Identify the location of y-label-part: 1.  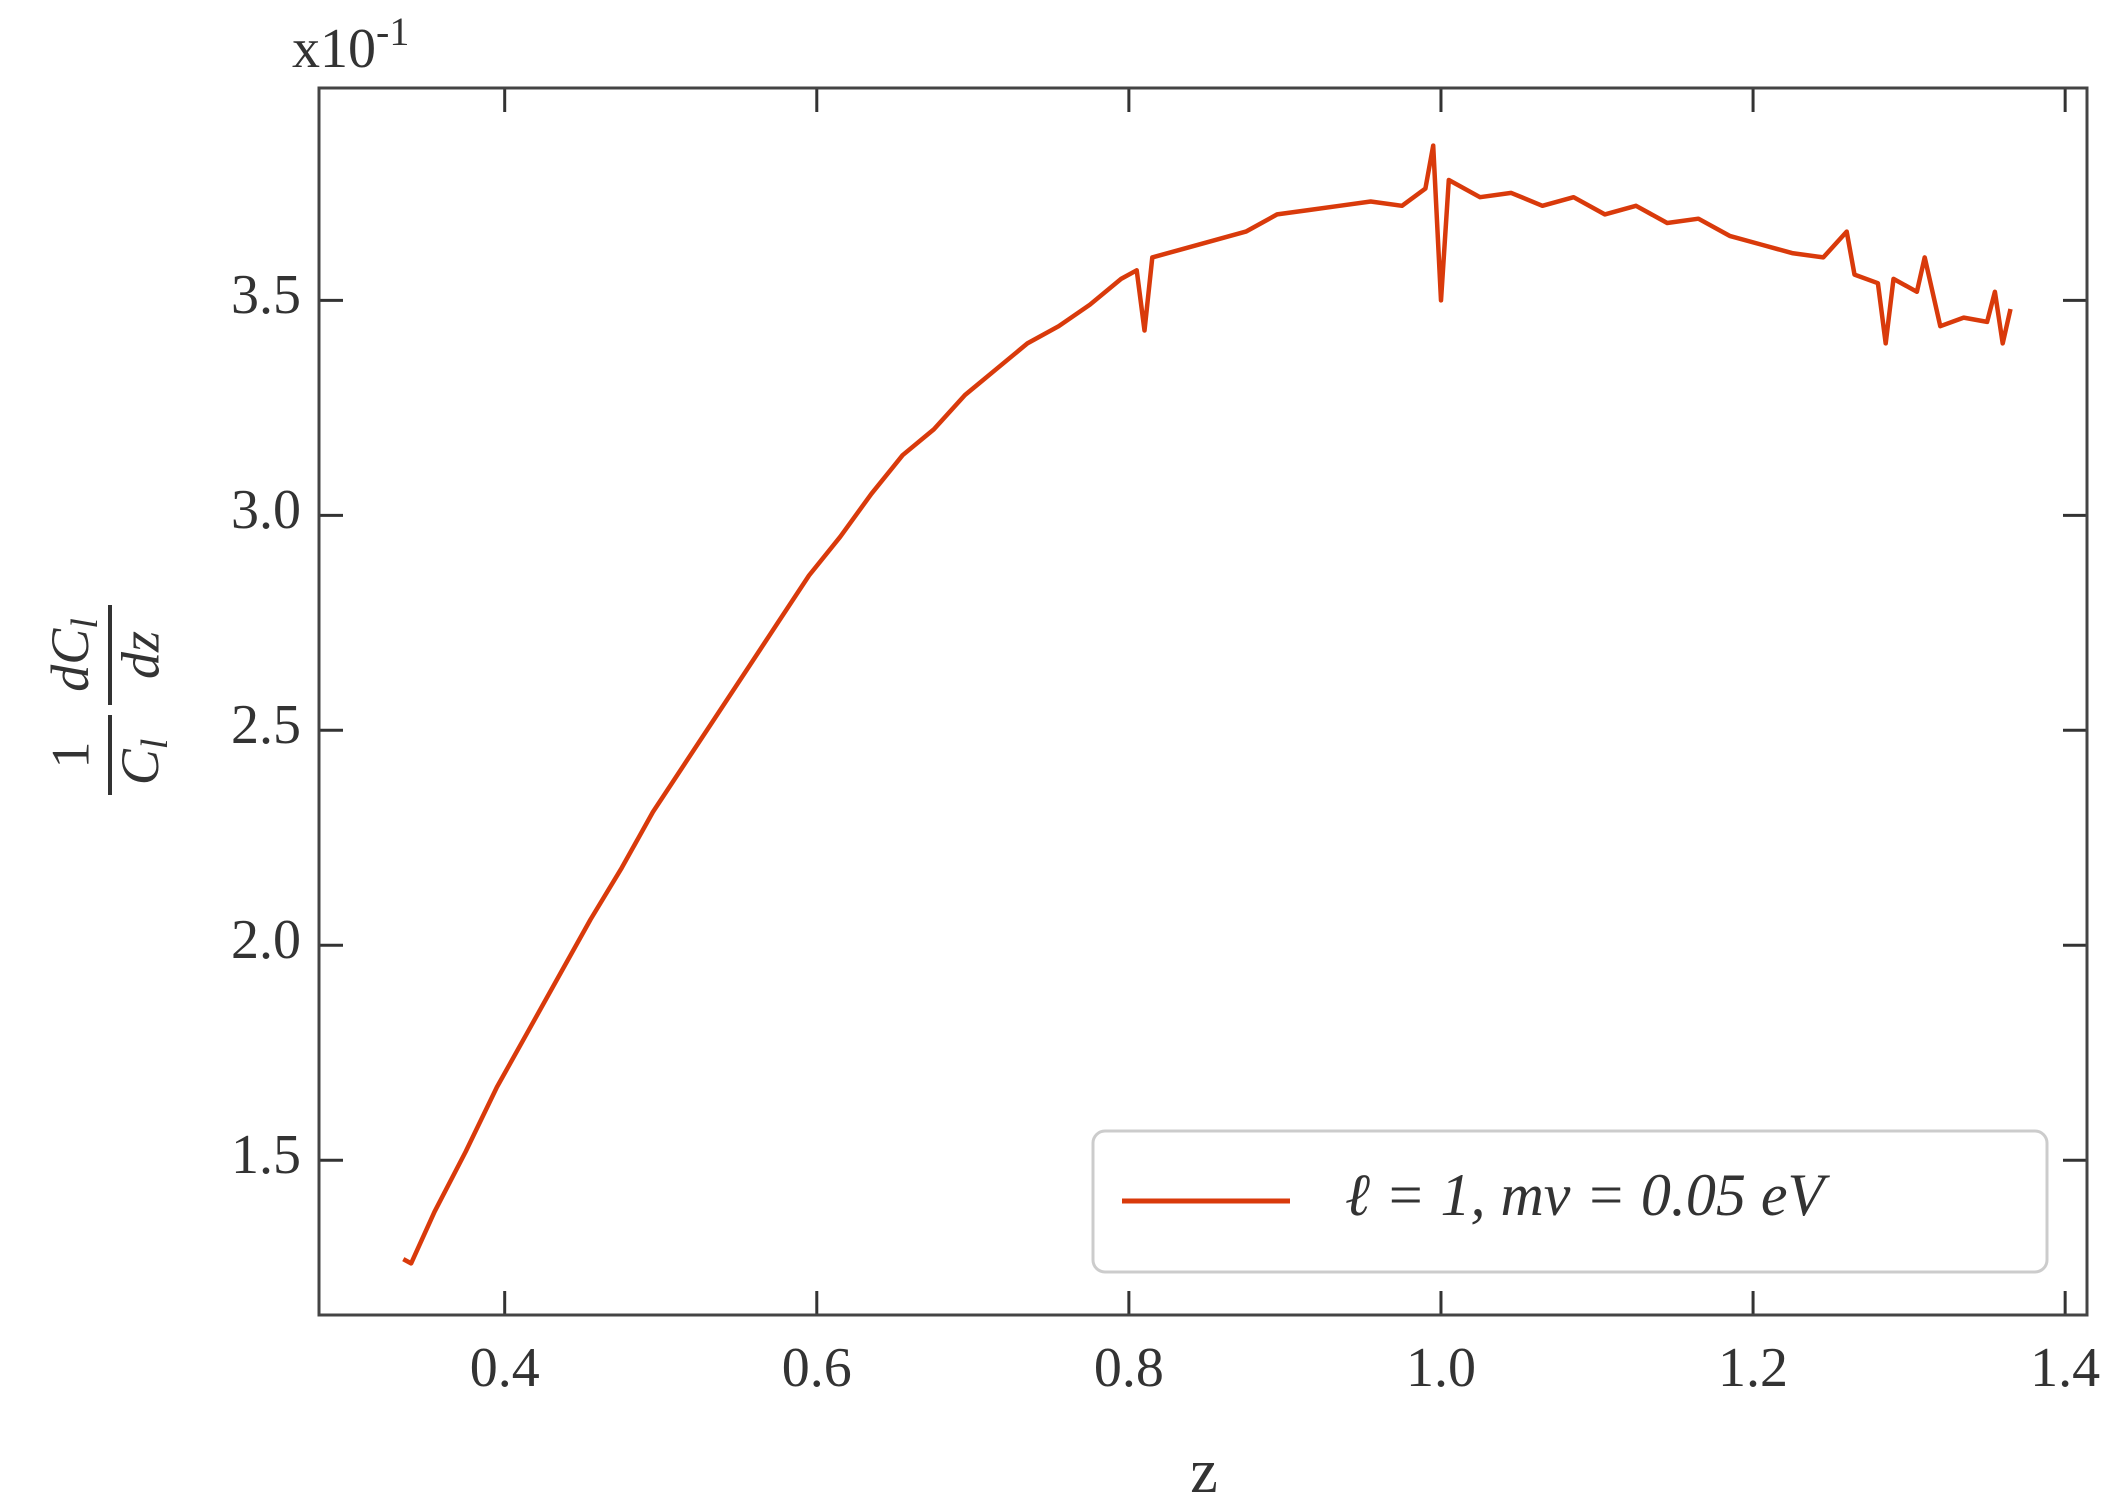
(70, 755).